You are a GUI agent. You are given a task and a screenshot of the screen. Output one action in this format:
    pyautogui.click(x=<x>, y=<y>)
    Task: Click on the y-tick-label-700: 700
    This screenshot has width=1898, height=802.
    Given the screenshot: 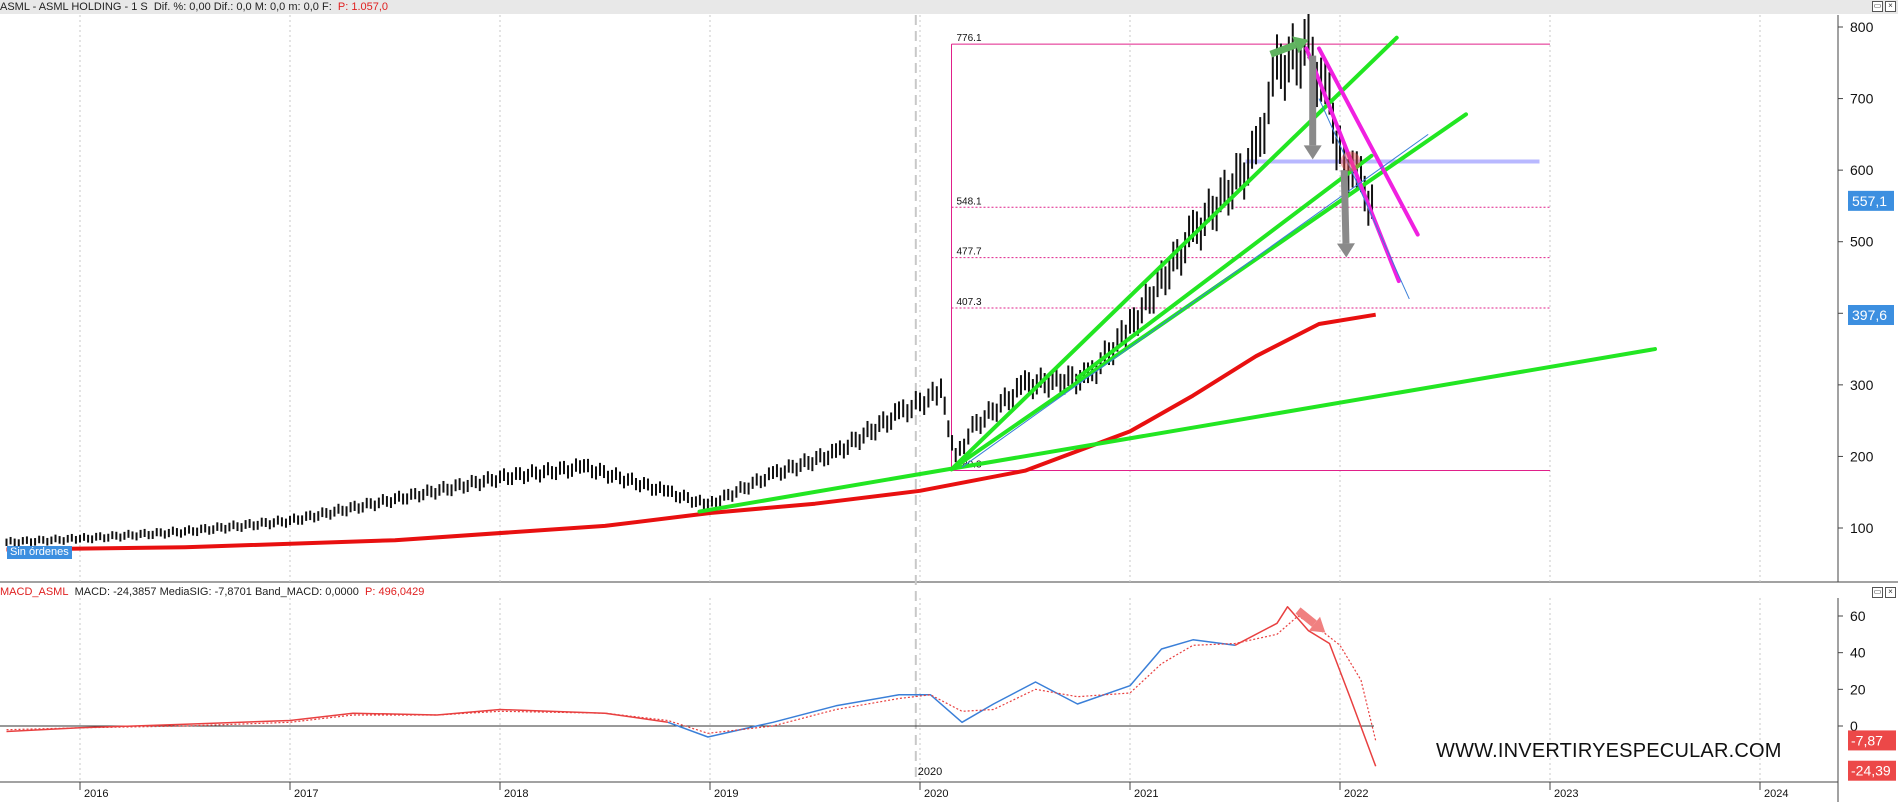 What is the action you would take?
    pyautogui.click(x=1862, y=99)
    